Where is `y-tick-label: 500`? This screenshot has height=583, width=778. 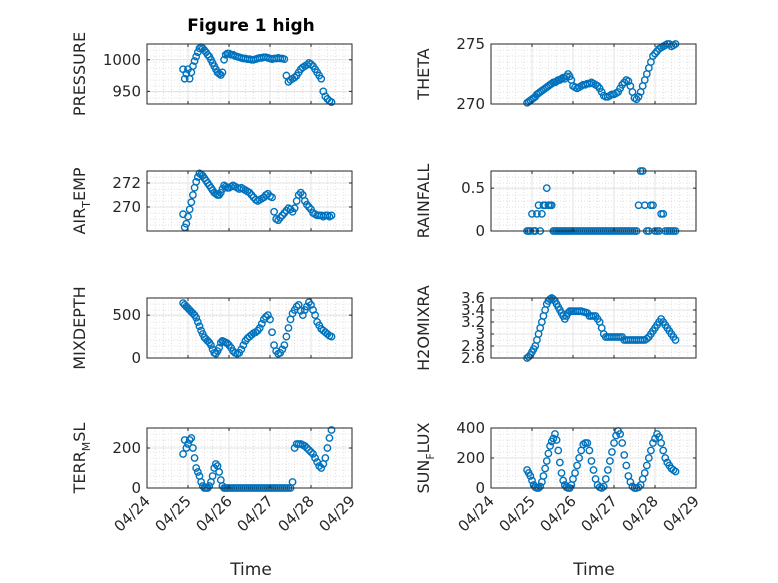 y-tick-label: 500 is located at coordinates (126, 315).